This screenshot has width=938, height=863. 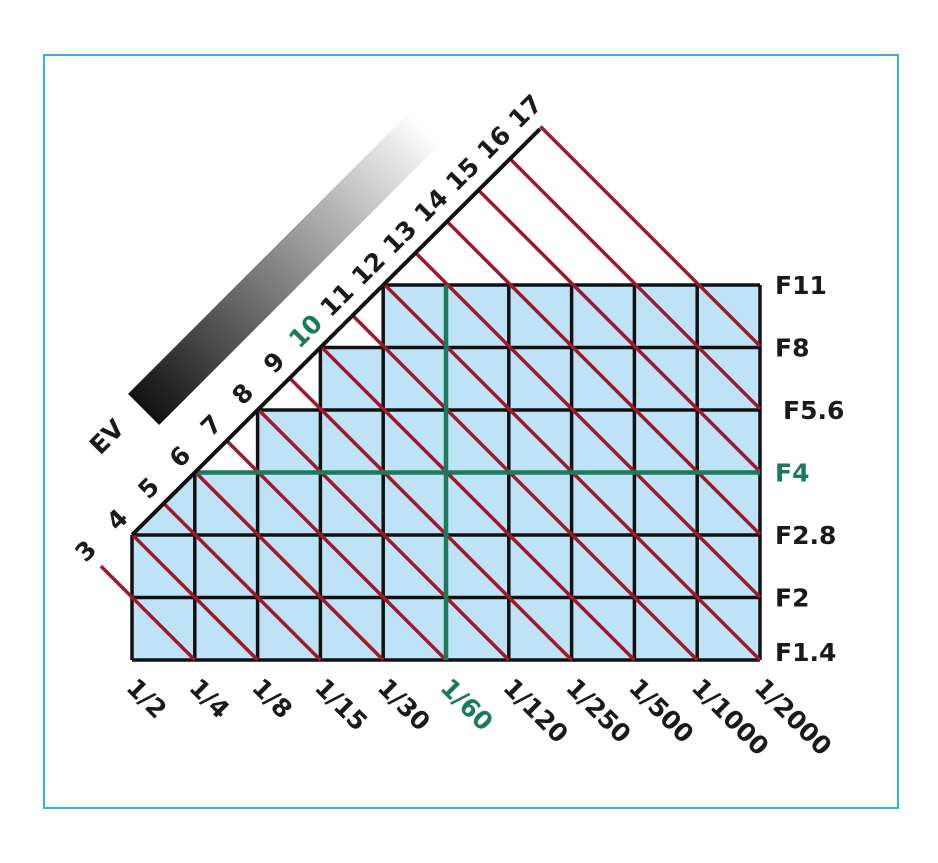 I want to click on ev-value: 5, so click(x=148, y=488).